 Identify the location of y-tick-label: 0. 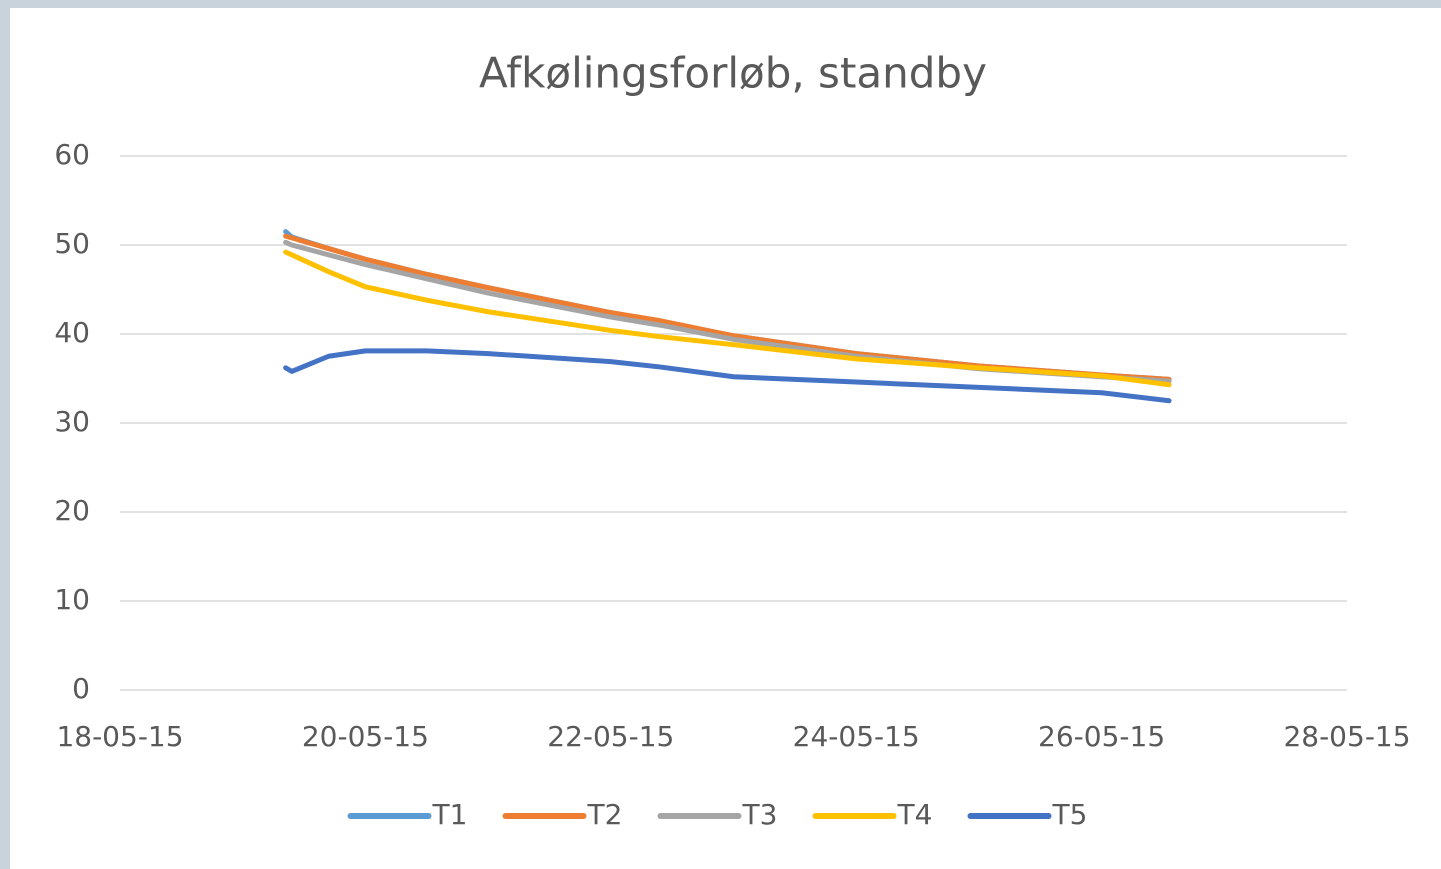
(81, 688).